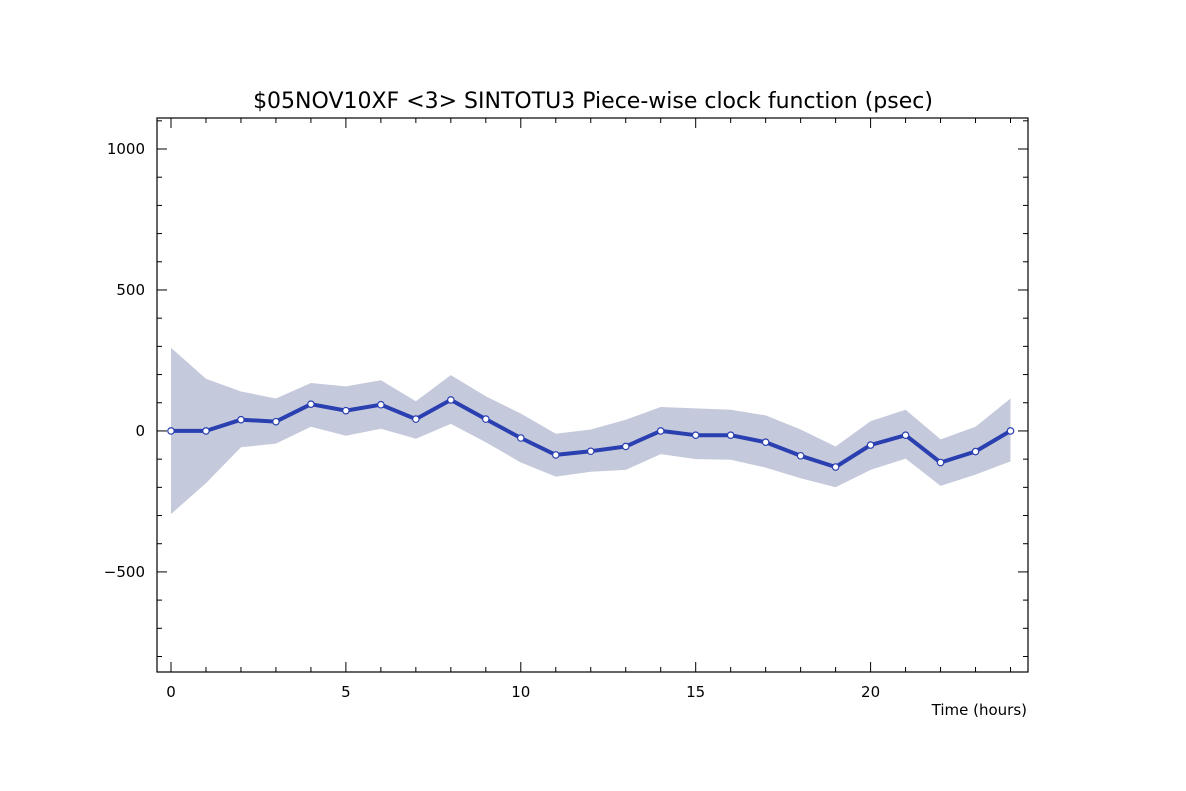  I want to click on x-tick-label: 10, so click(520, 692).